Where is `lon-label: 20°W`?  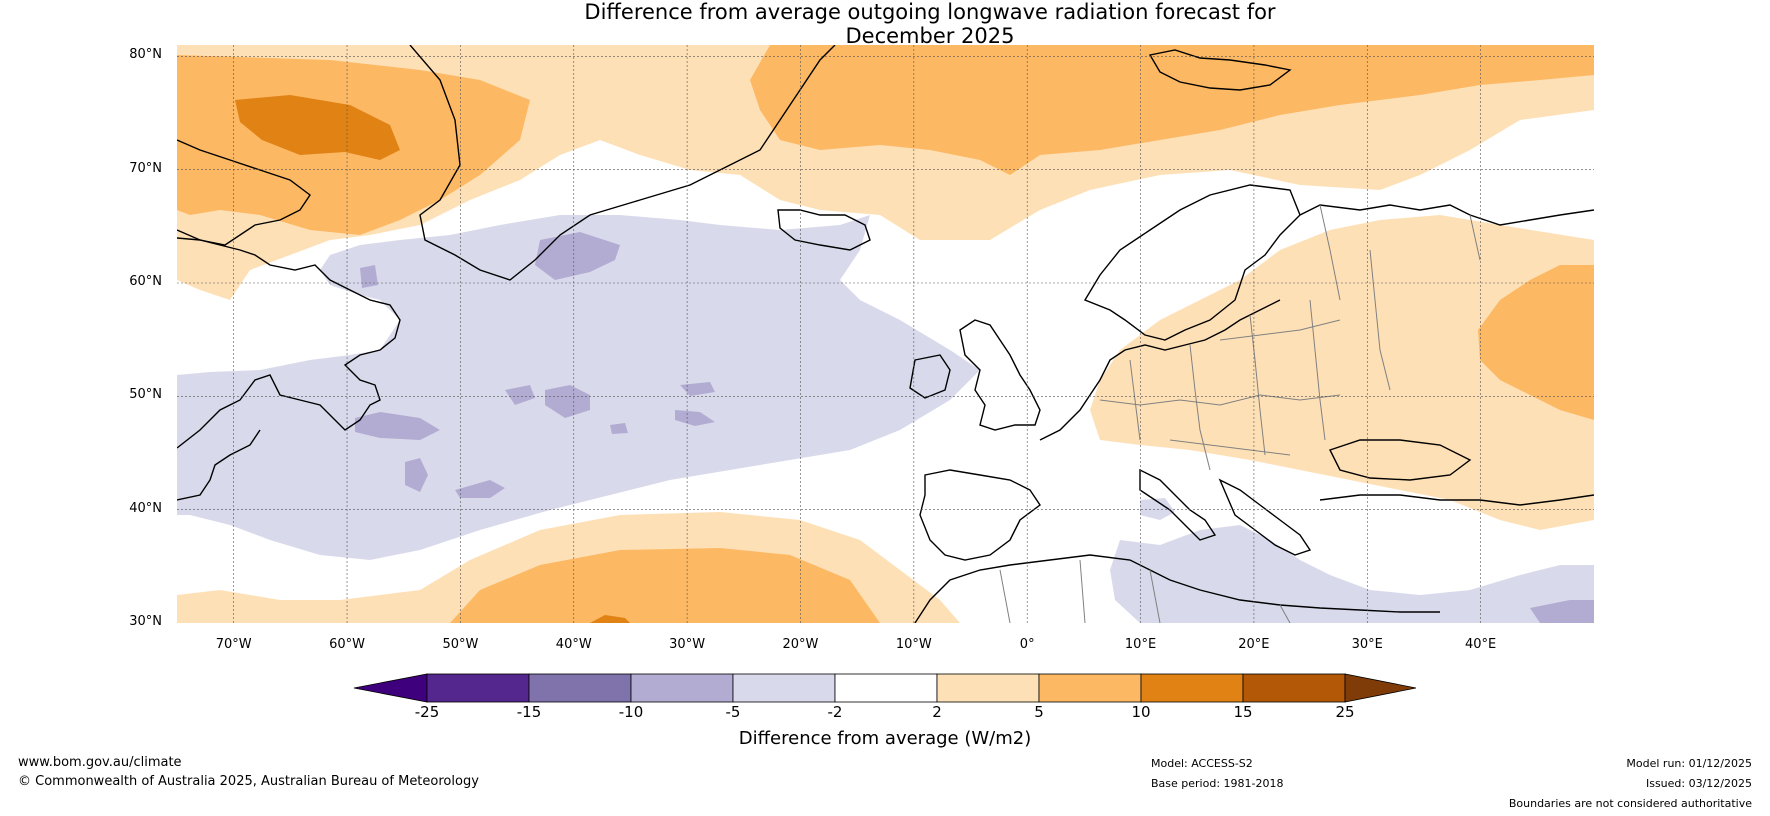
lon-label: 20°W is located at coordinates (800, 644).